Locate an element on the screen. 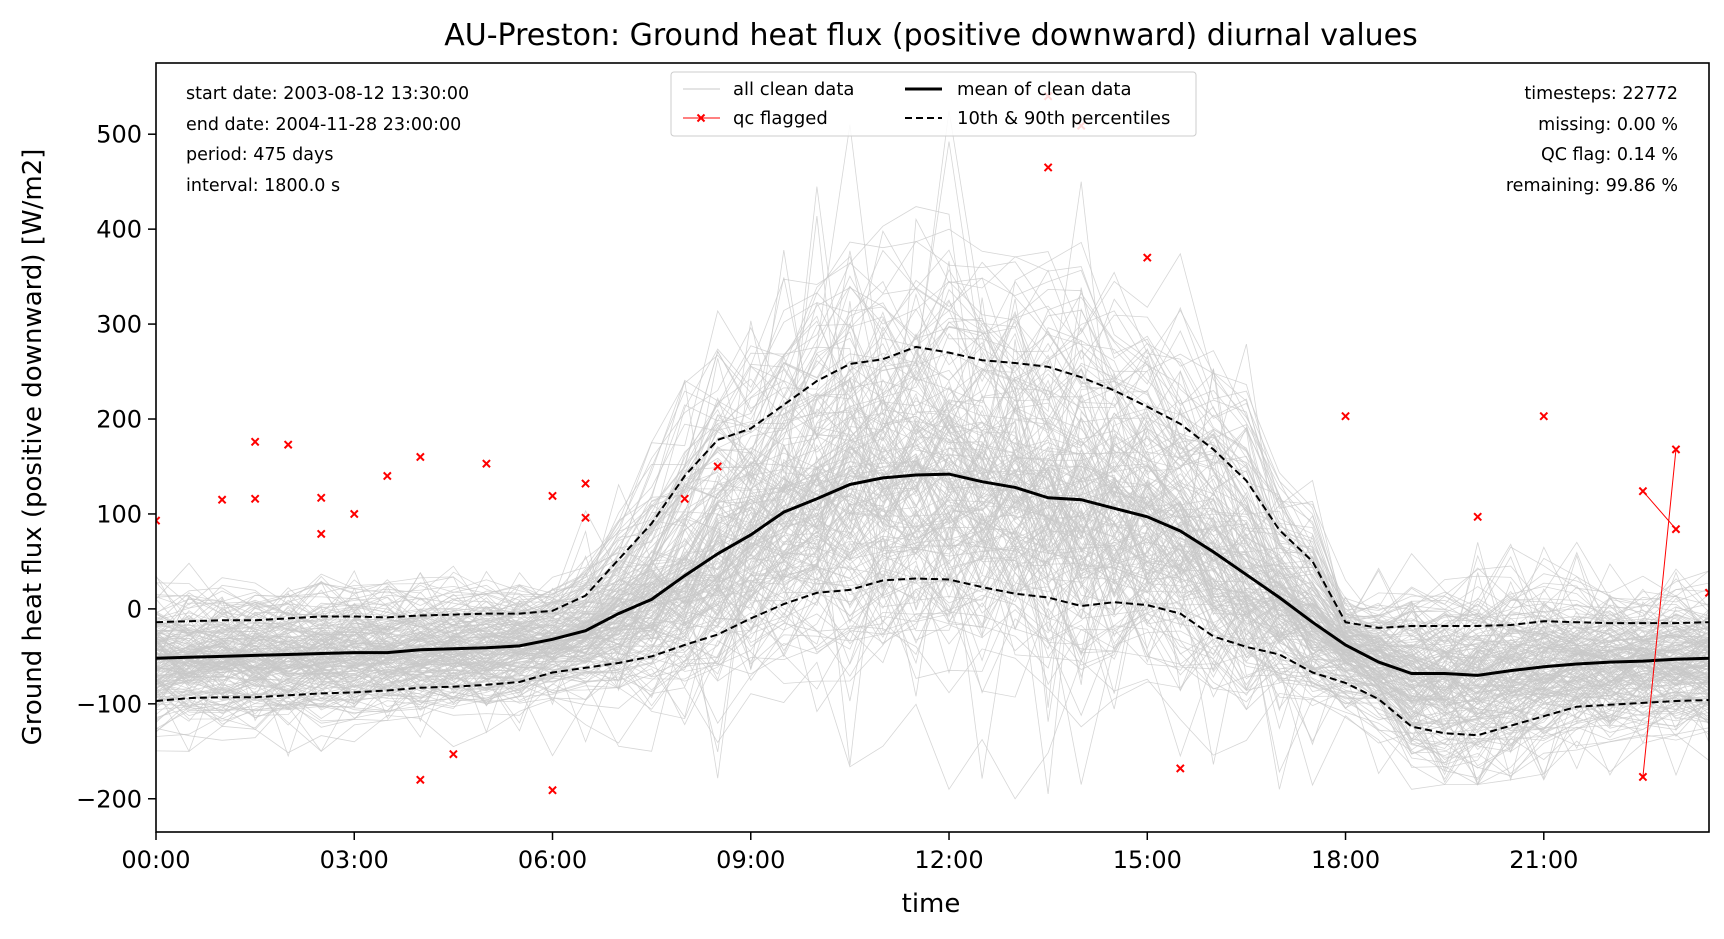 This screenshot has height=939, width=1724. legend-qc-marker is located at coordinates (701, 118).